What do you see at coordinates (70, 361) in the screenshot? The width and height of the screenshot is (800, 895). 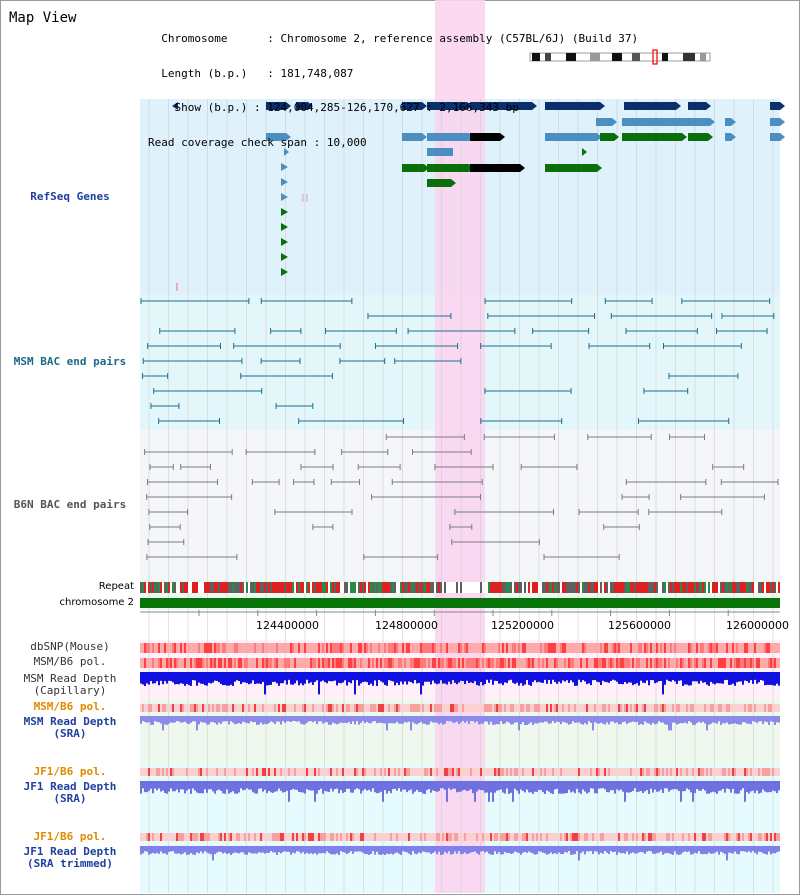 I see `track-label-msm-bac-end-pairs: MSM BAC end pairs` at bounding box center [70, 361].